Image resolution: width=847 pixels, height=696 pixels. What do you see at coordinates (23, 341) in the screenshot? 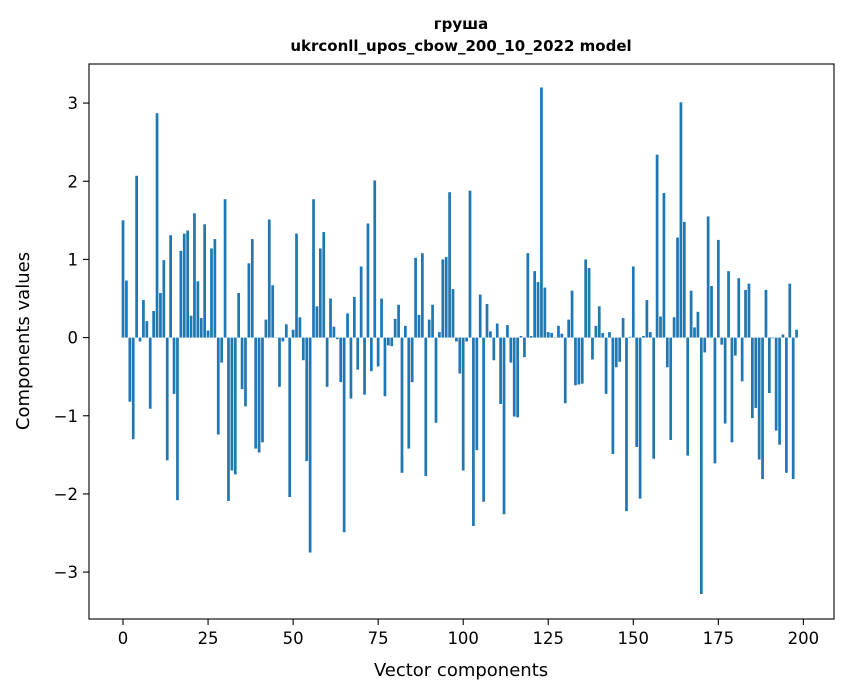
I see `y-axis-label: Components values` at bounding box center [23, 341].